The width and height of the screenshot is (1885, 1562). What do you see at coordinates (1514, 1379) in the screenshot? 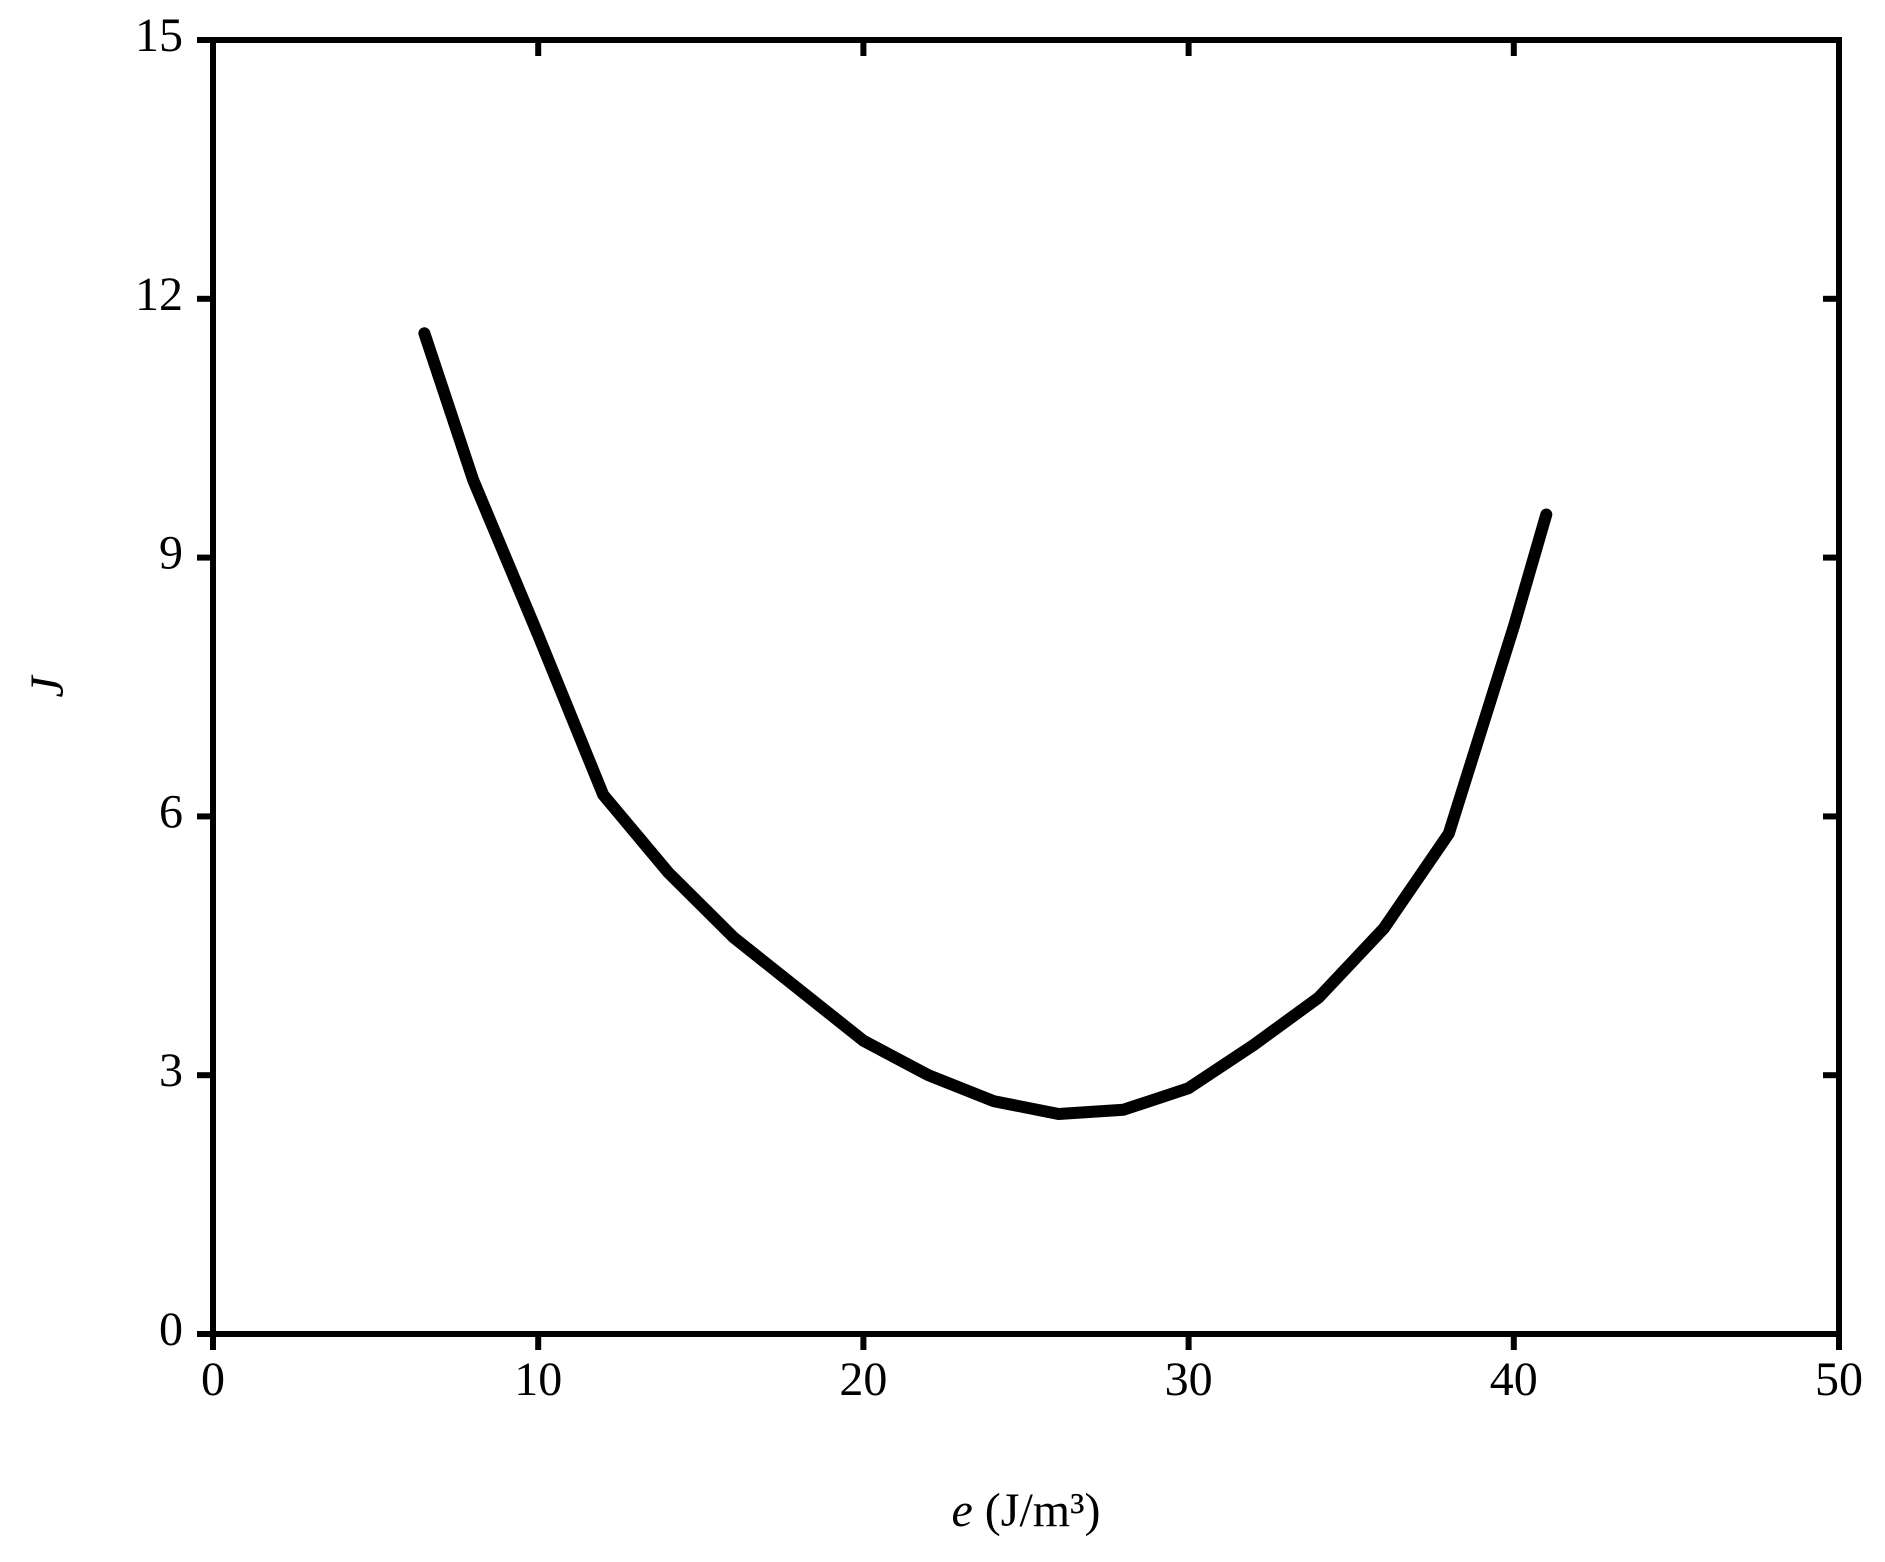
I see `x-tick-label: 40` at bounding box center [1514, 1379].